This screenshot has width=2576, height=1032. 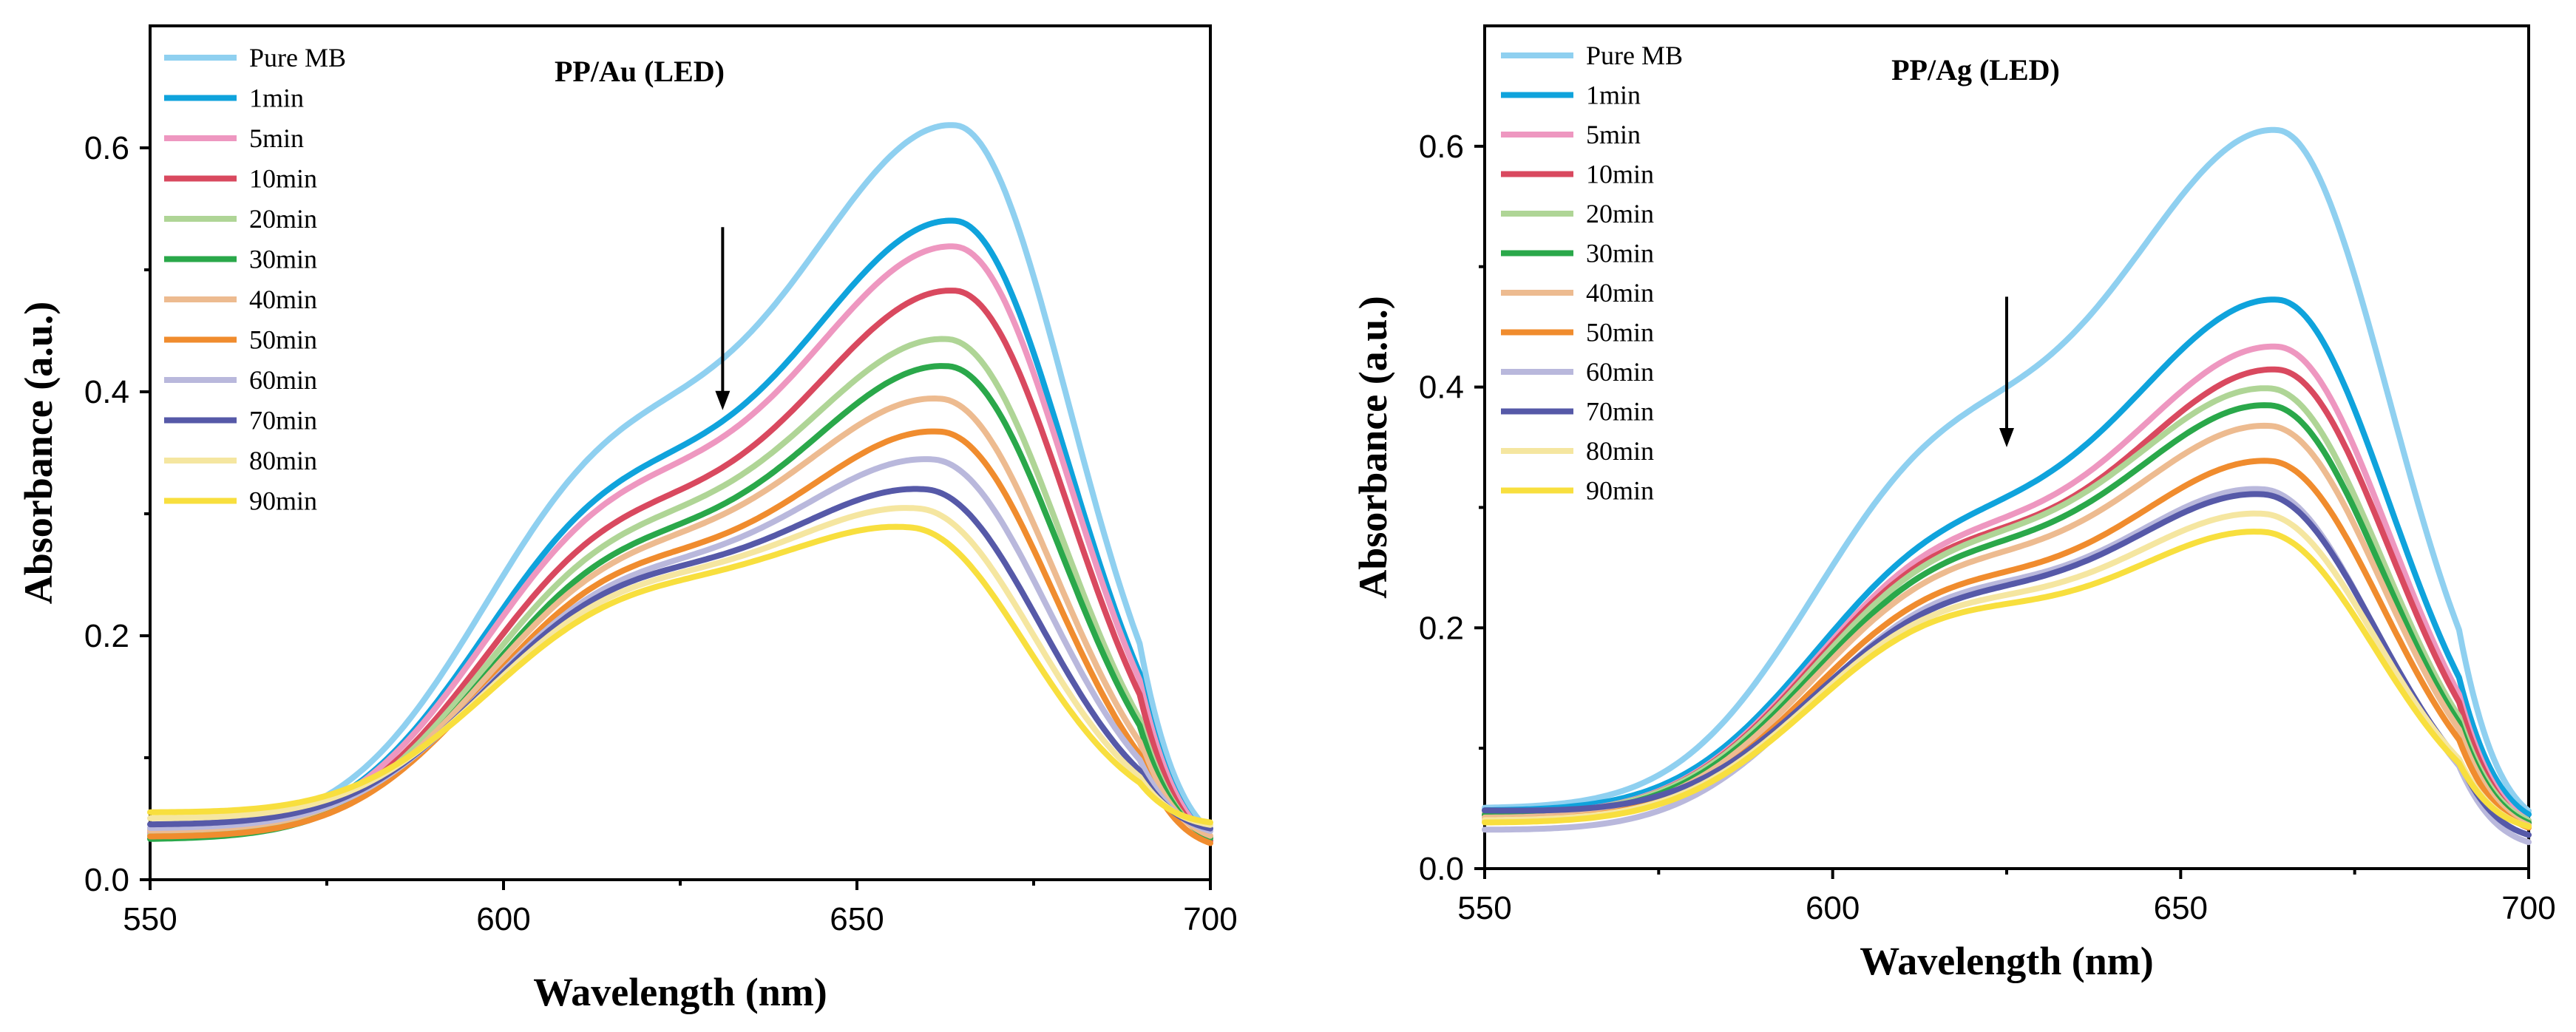 What do you see at coordinates (640, 71) in the screenshot?
I see `chart-title: PP/Au (LED)` at bounding box center [640, 71].